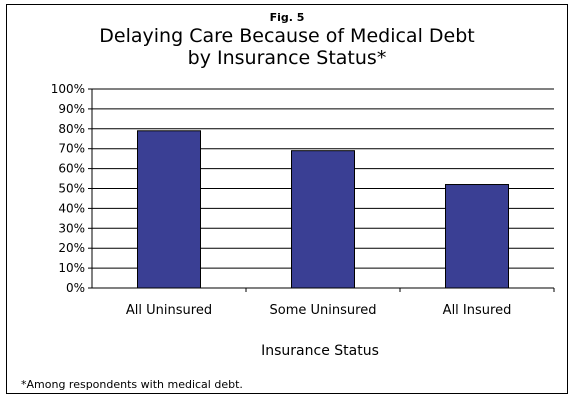 This screenshot has width=578, height=402. I want to click on chart-title-line-1: Delaying Care Because of Medical Debt, so click(287, 36).